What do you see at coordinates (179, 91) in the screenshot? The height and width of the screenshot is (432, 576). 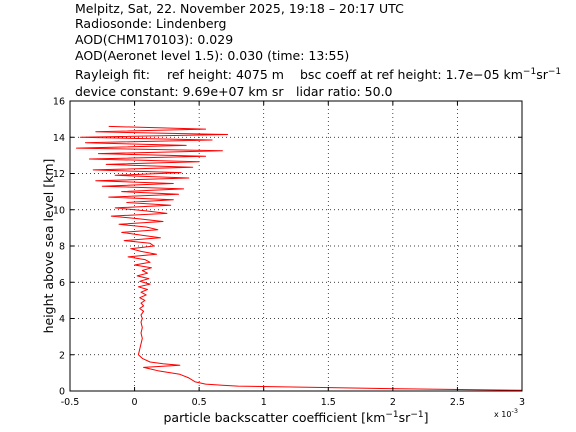 I see `header-device-constant: device constant: 9.69e+07 km sr` at bounding box center [179, 91].